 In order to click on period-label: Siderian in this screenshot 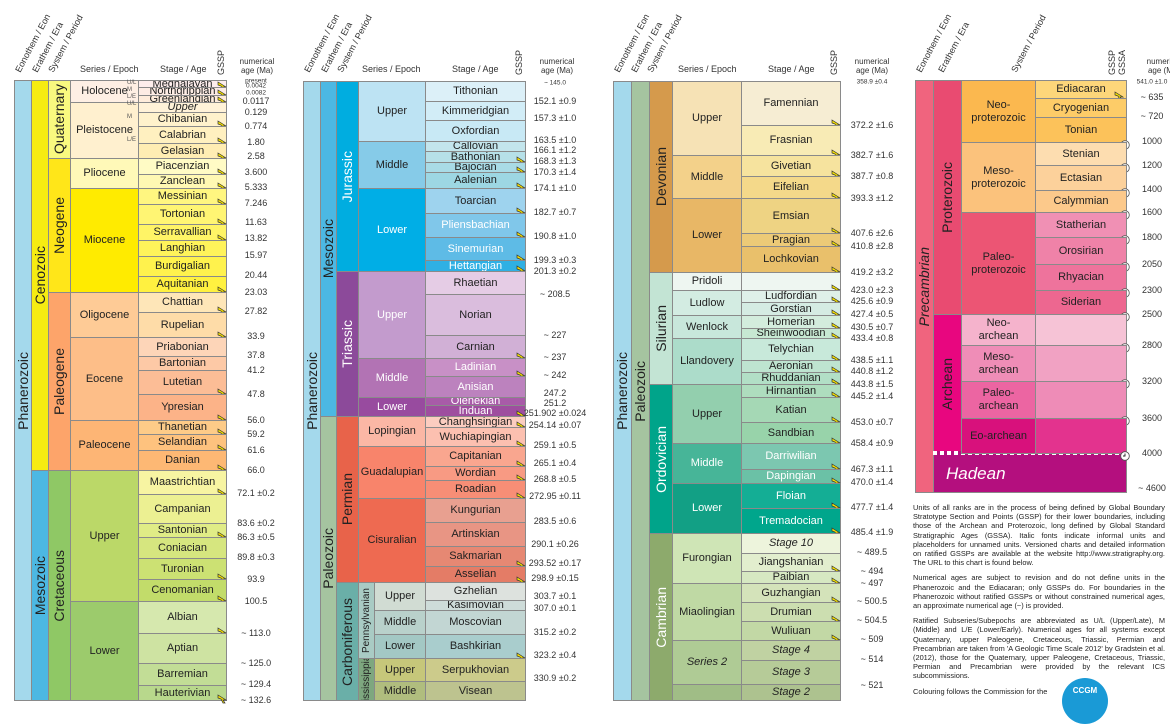, I will do `click(1081, 302)`.